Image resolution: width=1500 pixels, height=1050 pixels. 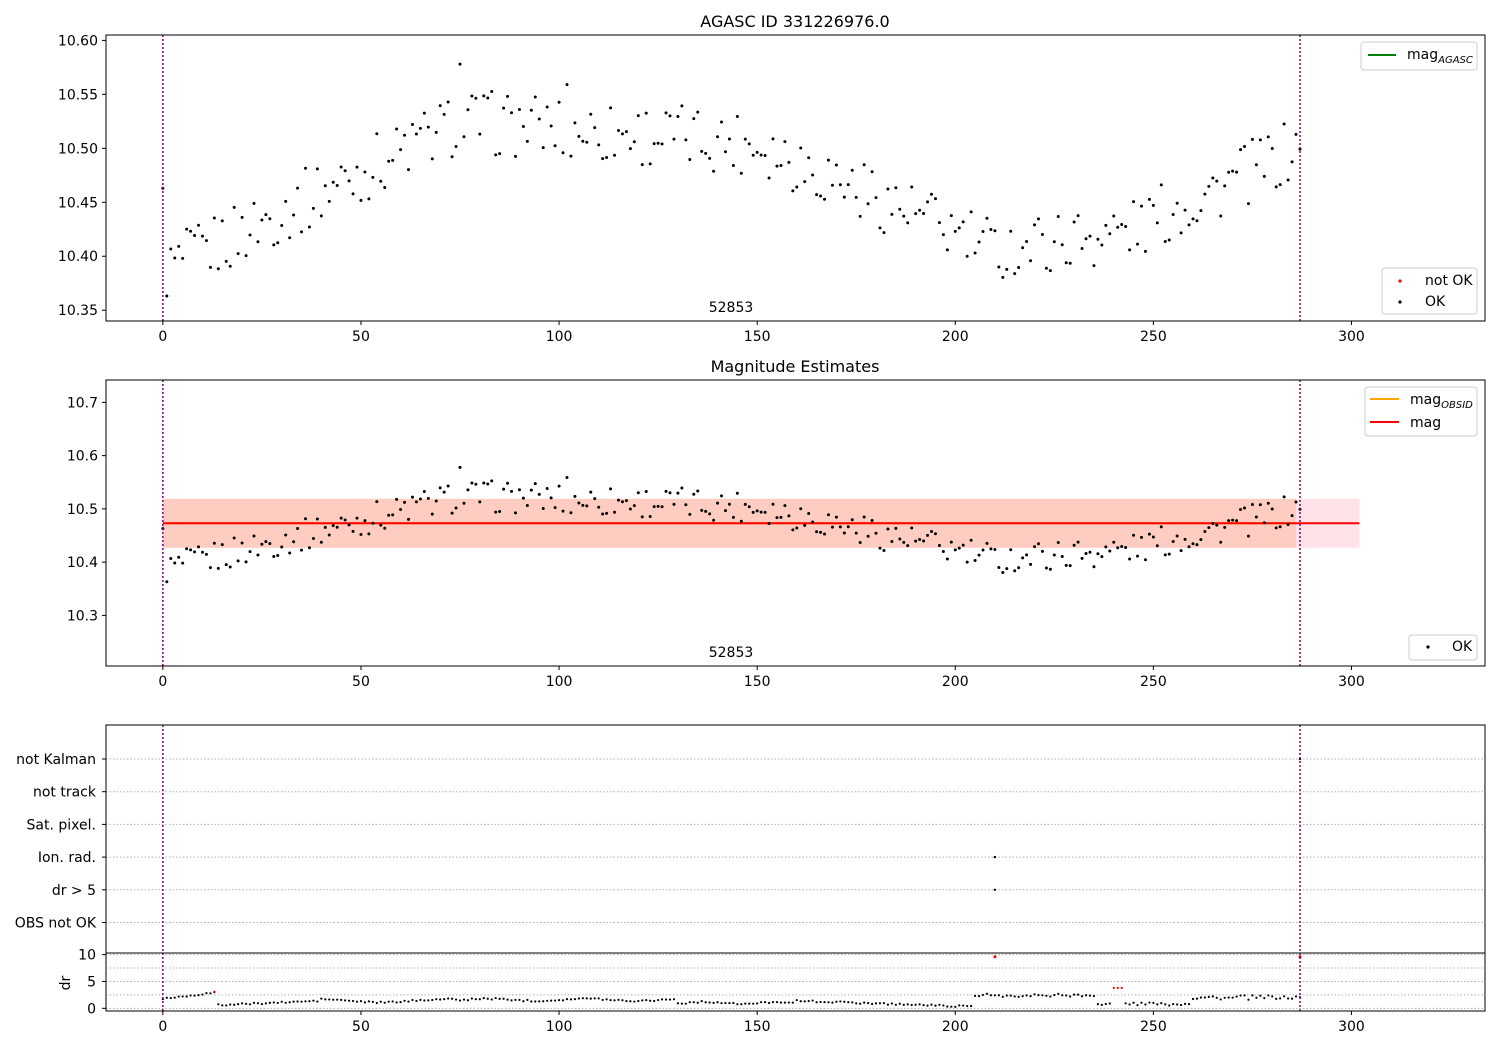 I want to click on dr-not-ok-point, so click(x=214, y=991).